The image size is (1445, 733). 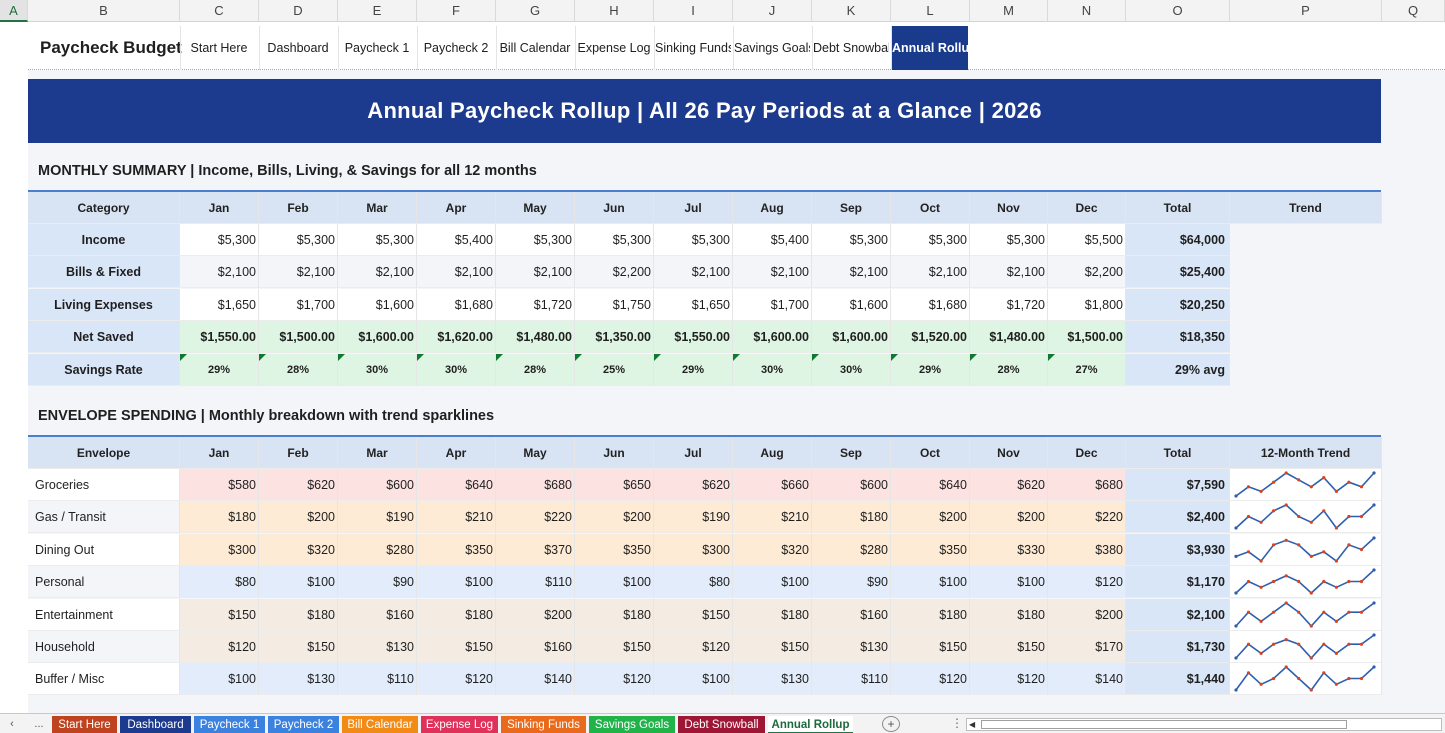 I want to click on column-header-e: E, so click(x=377, y=11).